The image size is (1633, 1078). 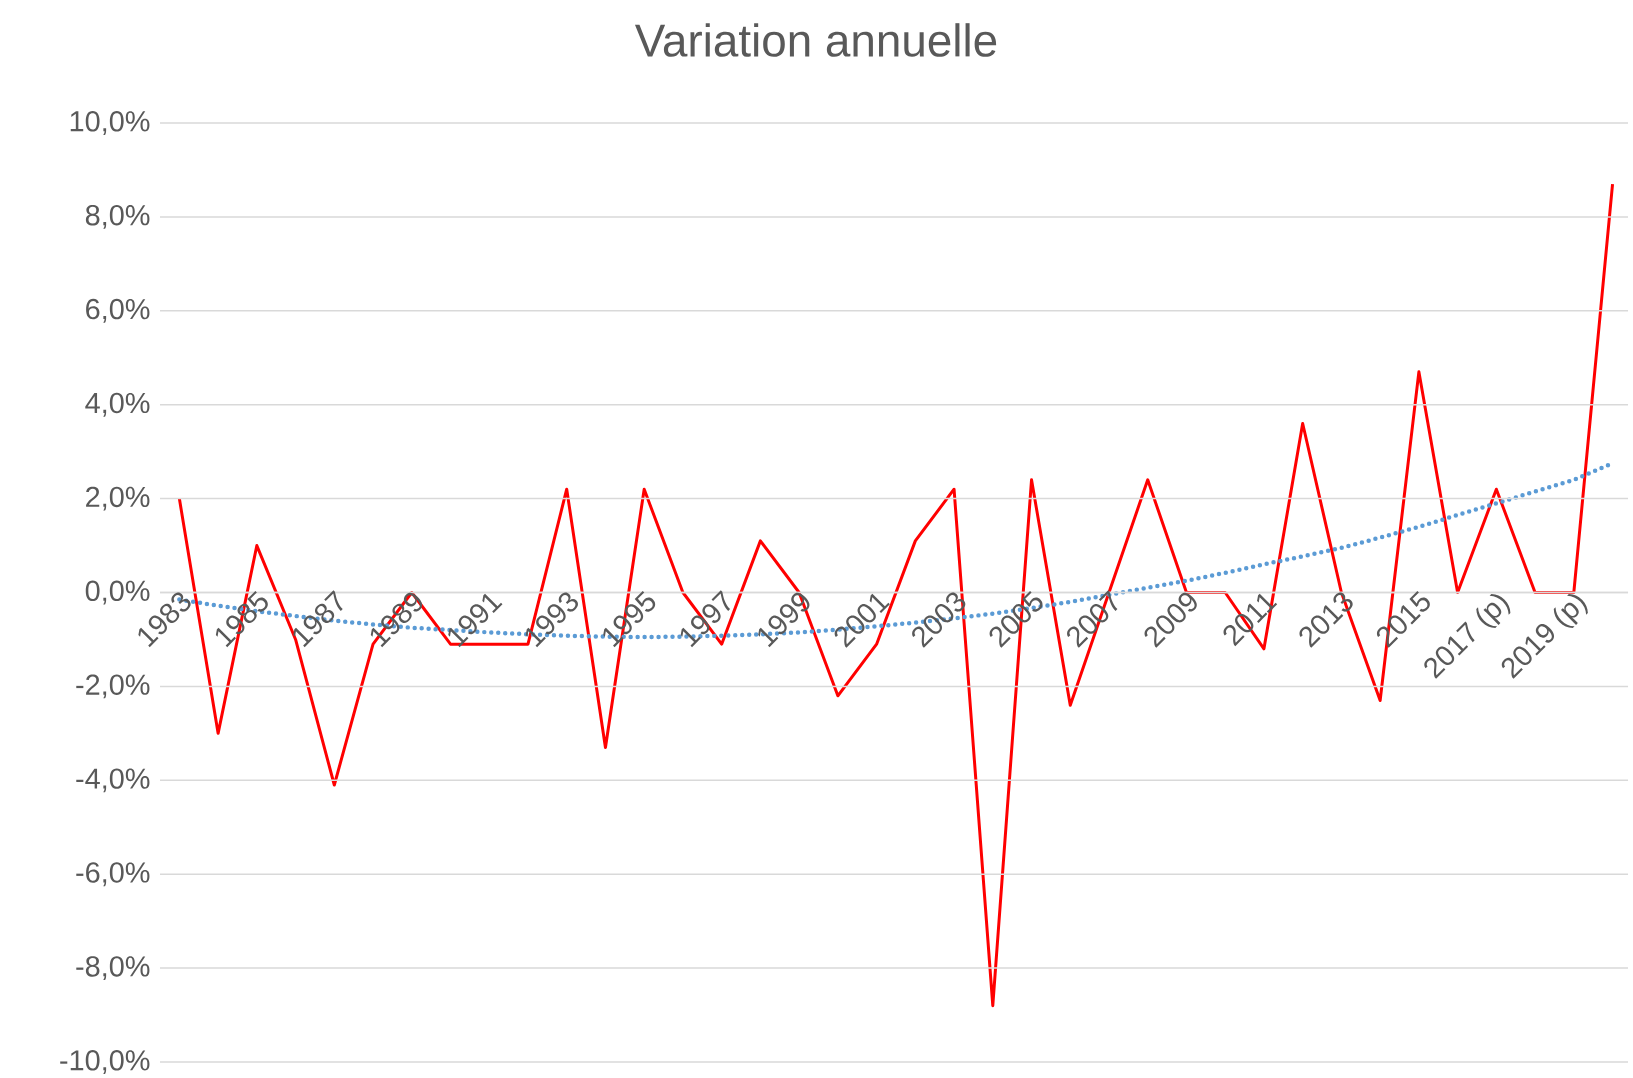 What do you see at coordinates (113, 686) in the screenshot?
I see `y-tick-label: -2,0%` at bounding box center [113, 686].